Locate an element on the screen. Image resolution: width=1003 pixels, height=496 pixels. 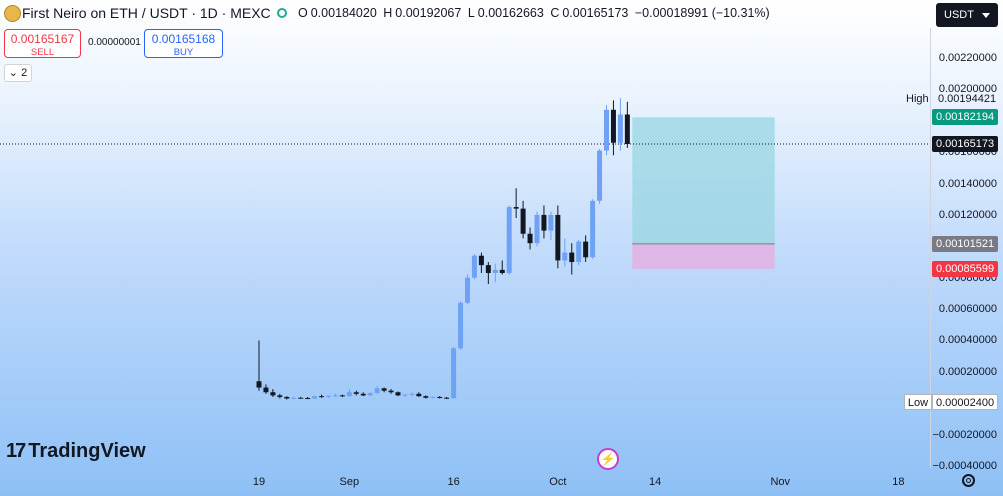
loss-zone is located at coordinates (703, 256).